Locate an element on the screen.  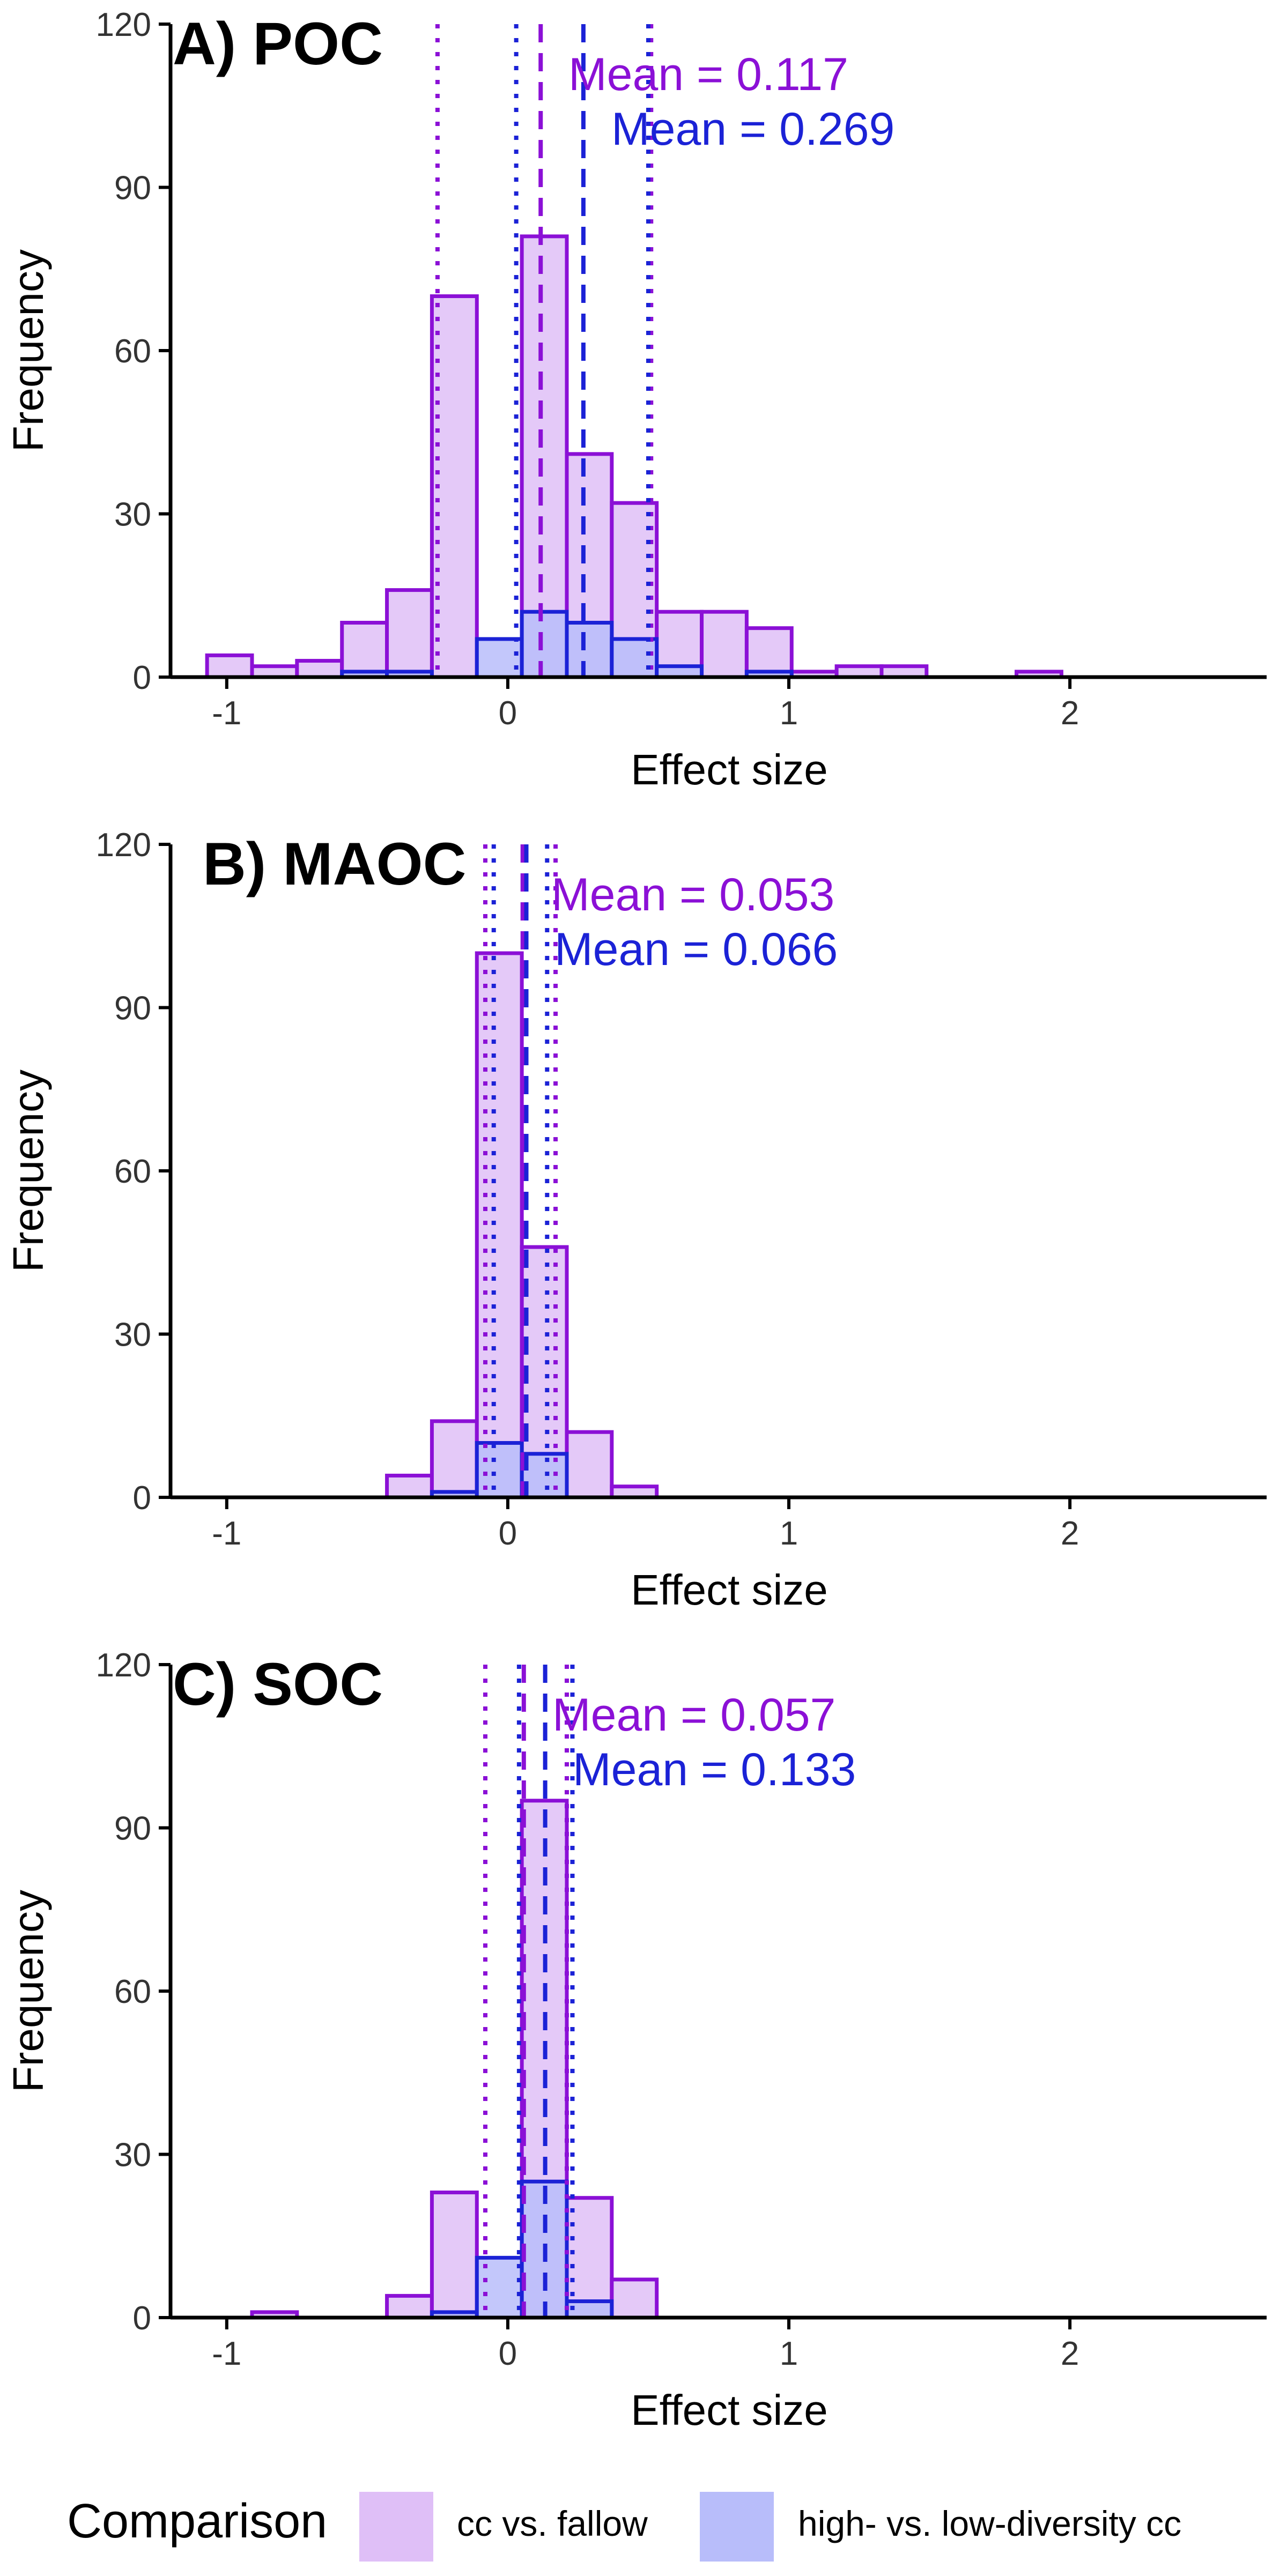
x-tick-label-soc-1: 0 is located at coordinates (508, 2354).